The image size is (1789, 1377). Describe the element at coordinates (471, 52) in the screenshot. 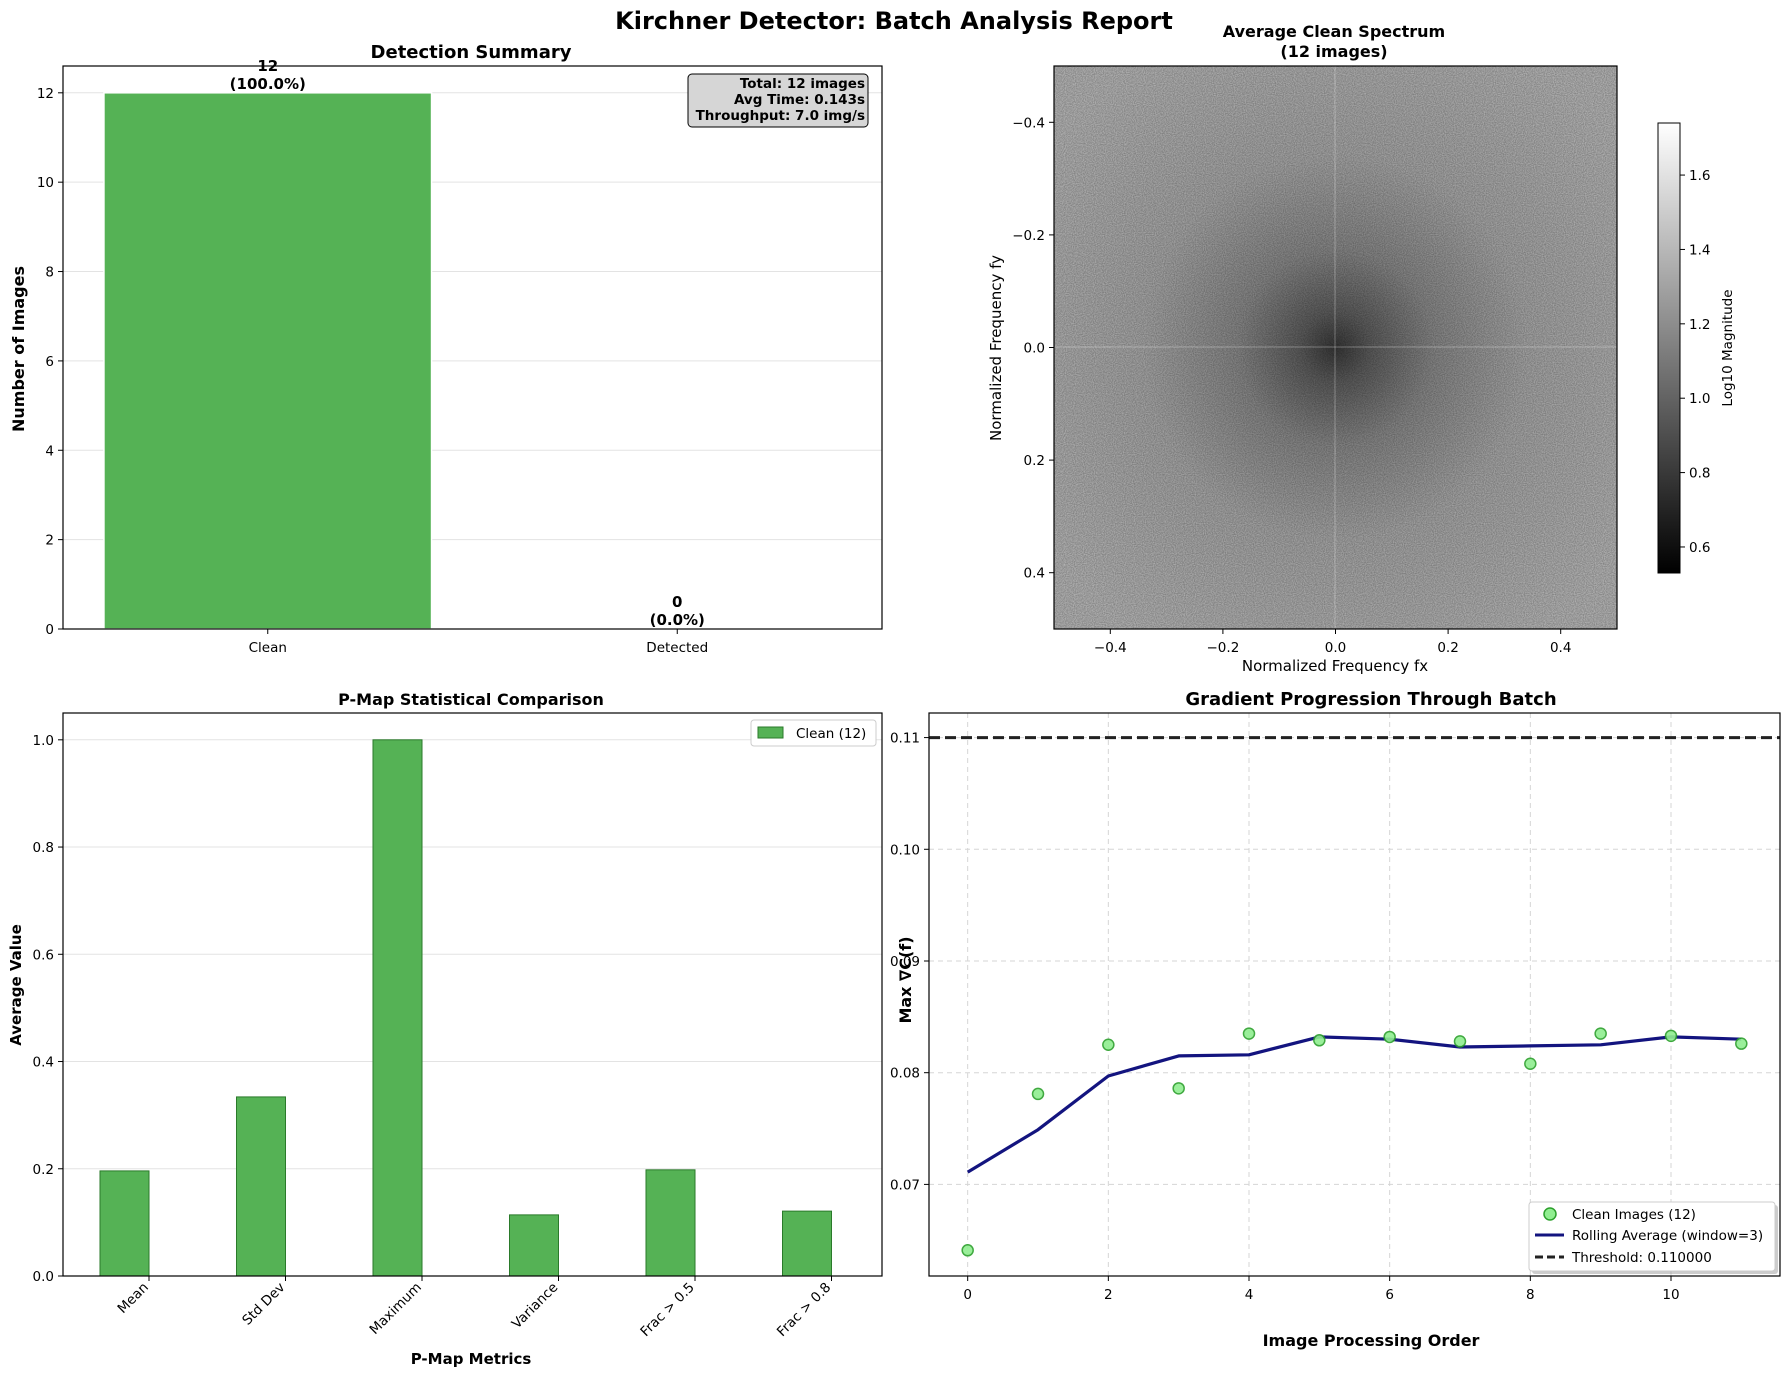

I see `detection-summary-title: Detection Summary` at that location.